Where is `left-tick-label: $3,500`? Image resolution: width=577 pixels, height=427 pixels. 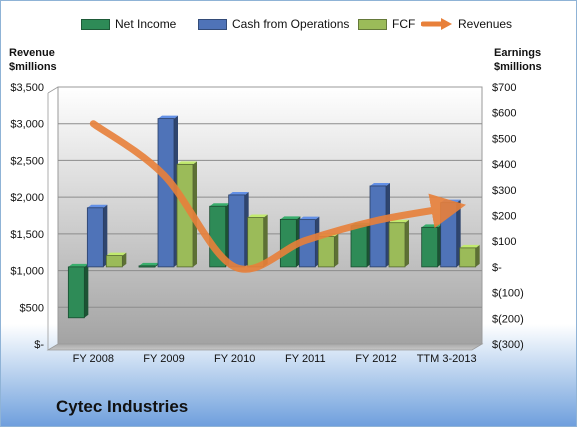 left-tick-label: $3,500 is located at coordinates (27, 88).